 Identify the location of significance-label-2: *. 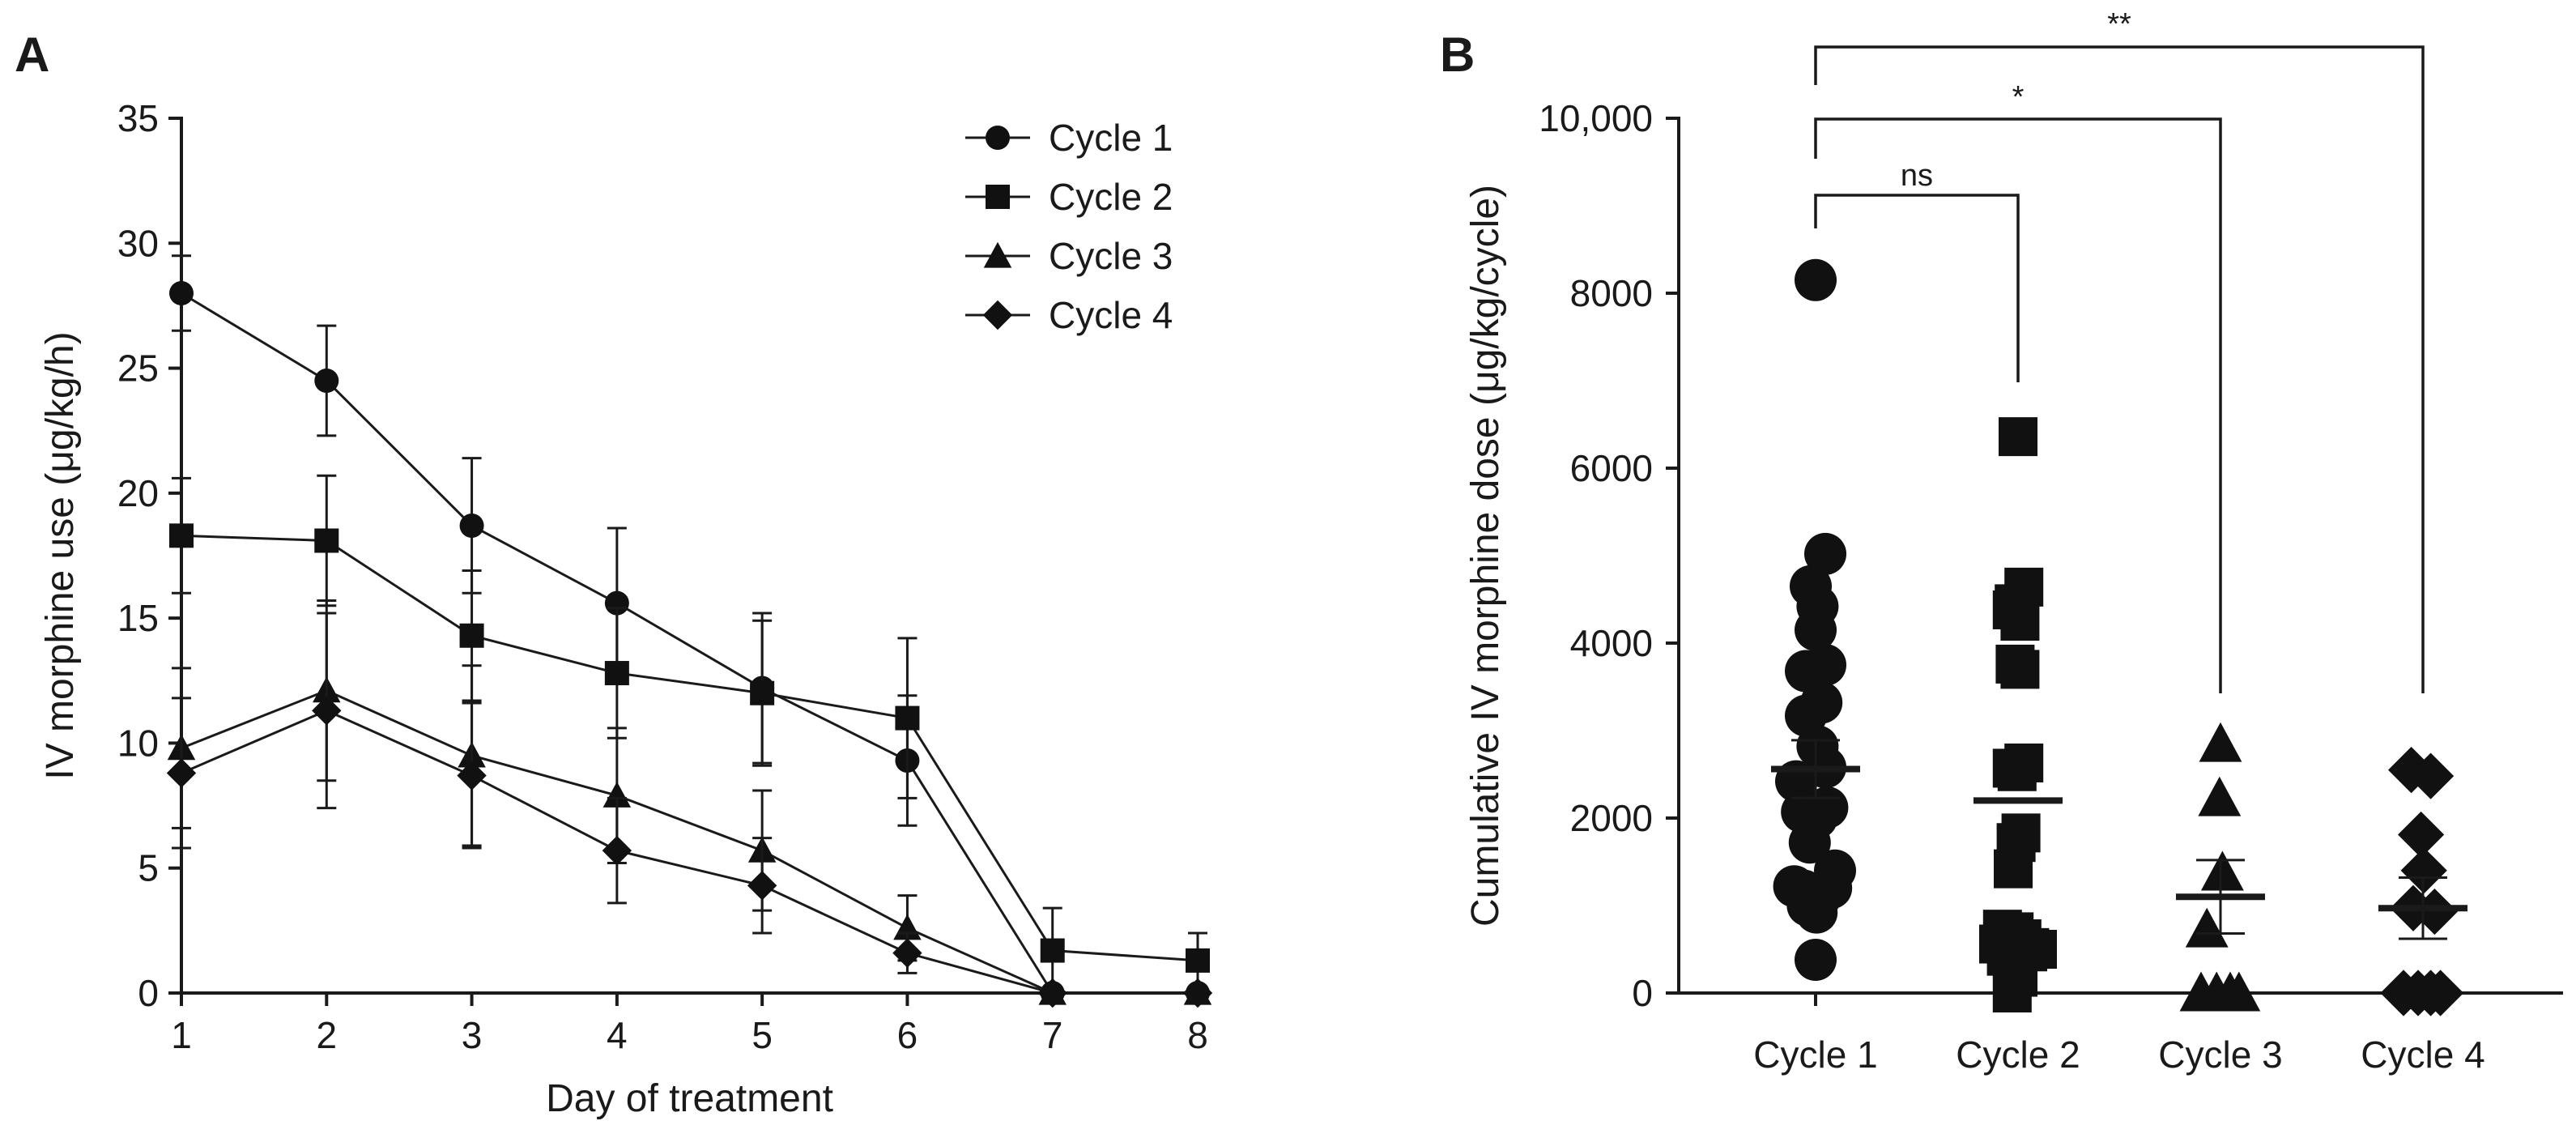
(2018, 97).